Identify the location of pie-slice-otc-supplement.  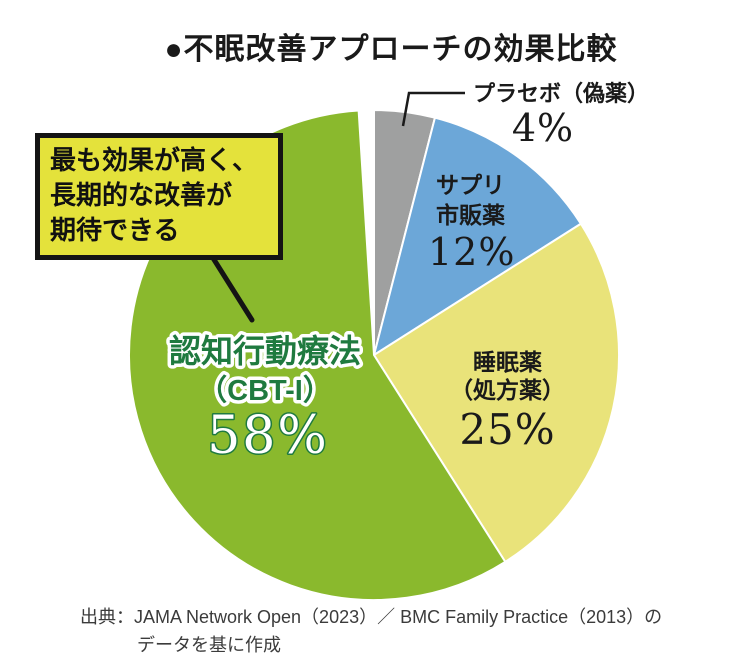
(477, 236).